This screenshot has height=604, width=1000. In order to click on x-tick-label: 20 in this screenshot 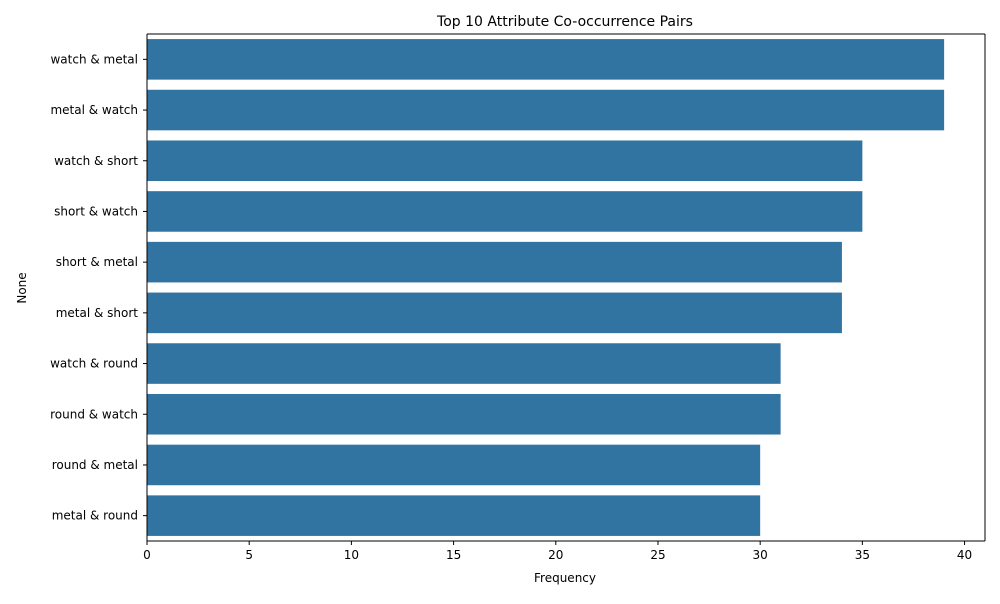, I will do `click(555, 555)`.